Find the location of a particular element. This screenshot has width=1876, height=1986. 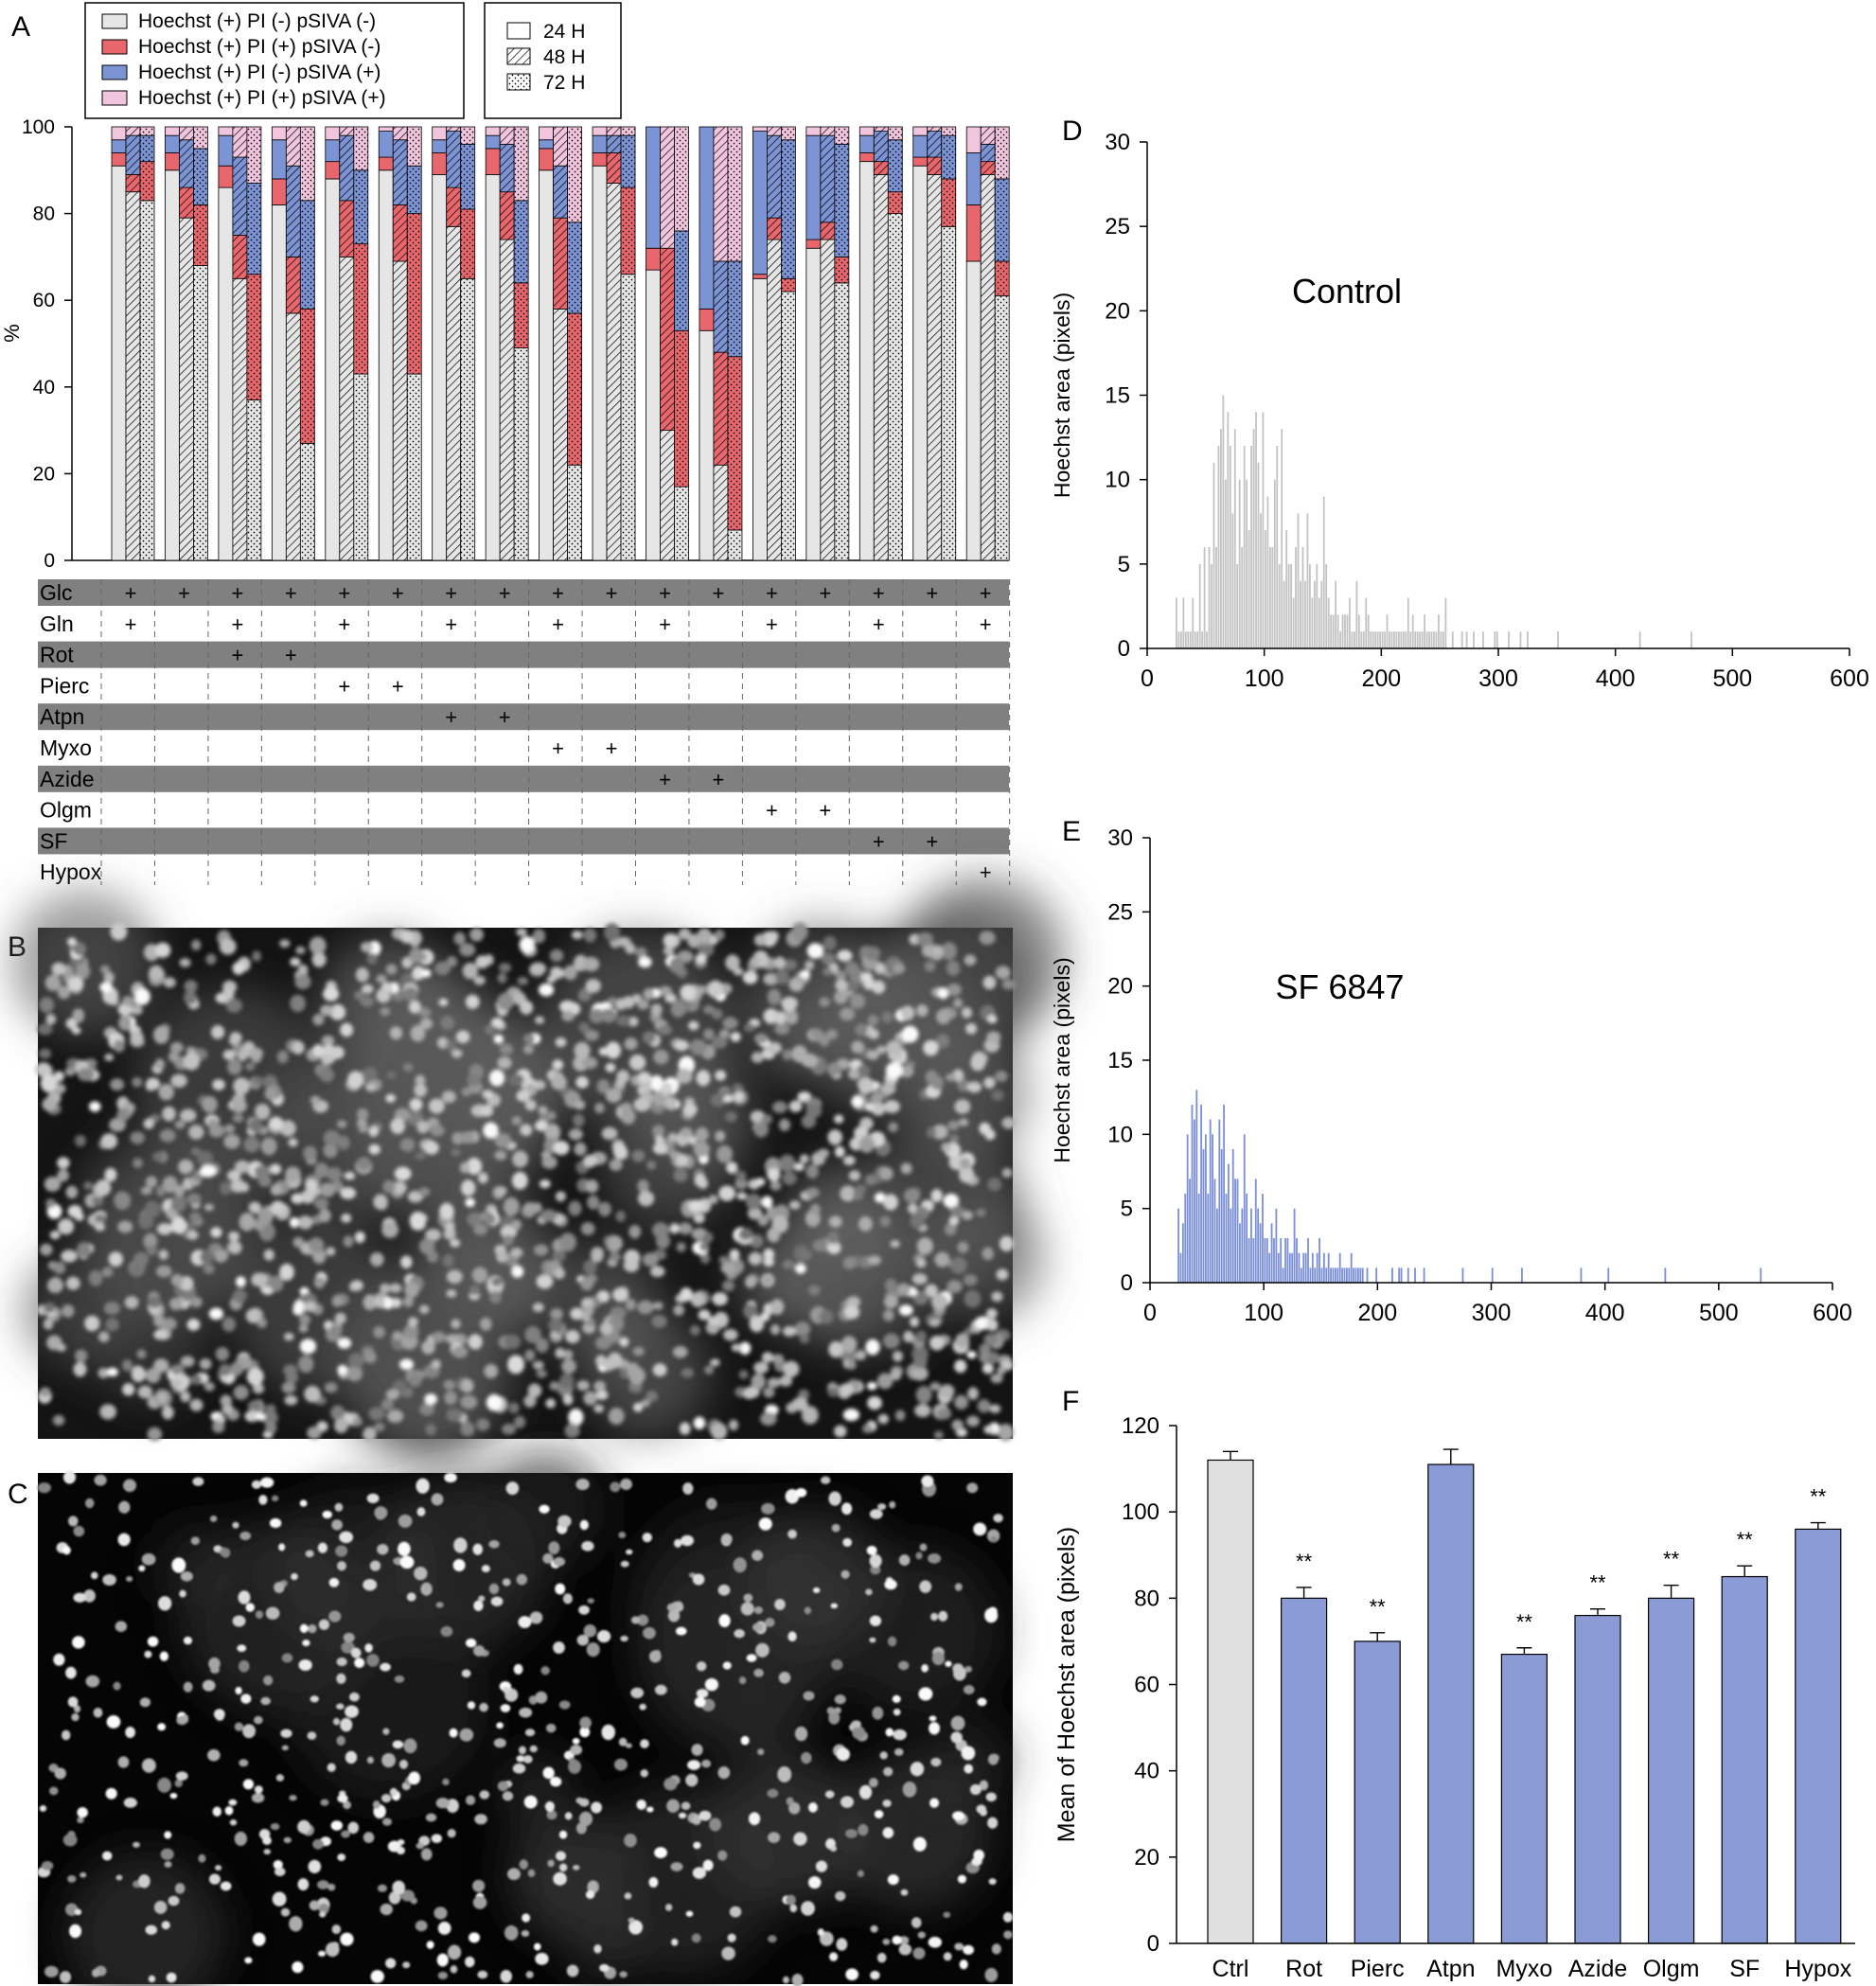

f-bar-pierc is located at coordinates (1377, 1792).